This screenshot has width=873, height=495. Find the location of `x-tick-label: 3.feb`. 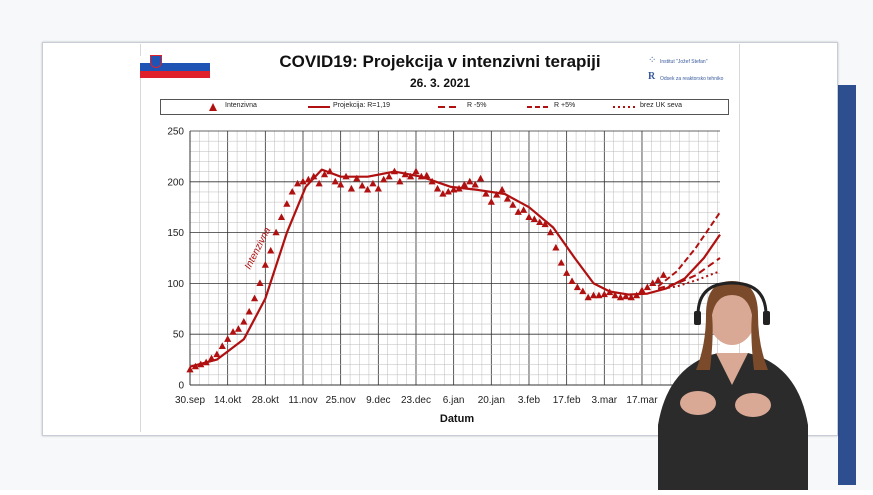

x-tick-label: 3.feb is located at coordinates (529, 400).